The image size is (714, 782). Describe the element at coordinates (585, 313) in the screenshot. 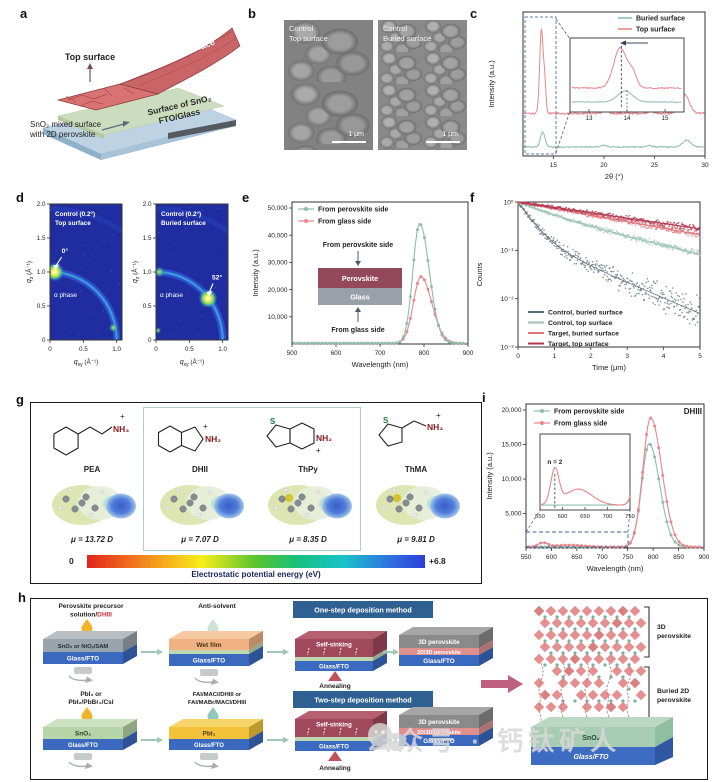

I see `legend-item: Control, buried surface` at that location.